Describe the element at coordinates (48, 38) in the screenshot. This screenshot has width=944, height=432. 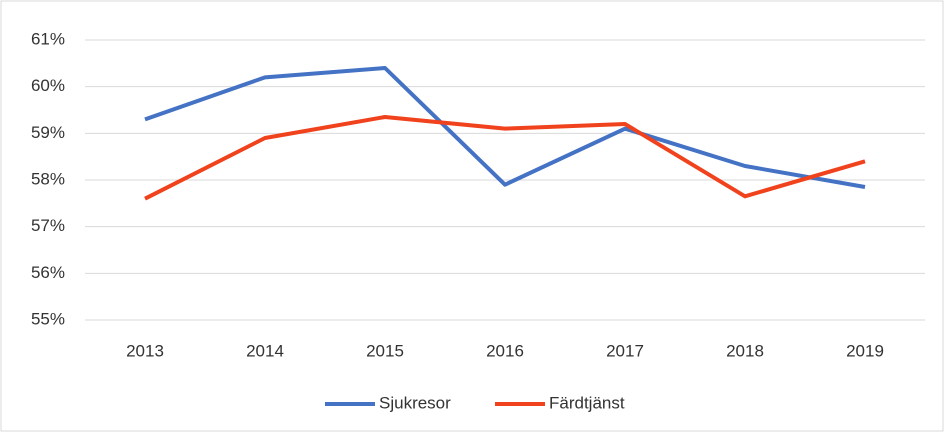
I see `y-tick-label: 61%` at that location.